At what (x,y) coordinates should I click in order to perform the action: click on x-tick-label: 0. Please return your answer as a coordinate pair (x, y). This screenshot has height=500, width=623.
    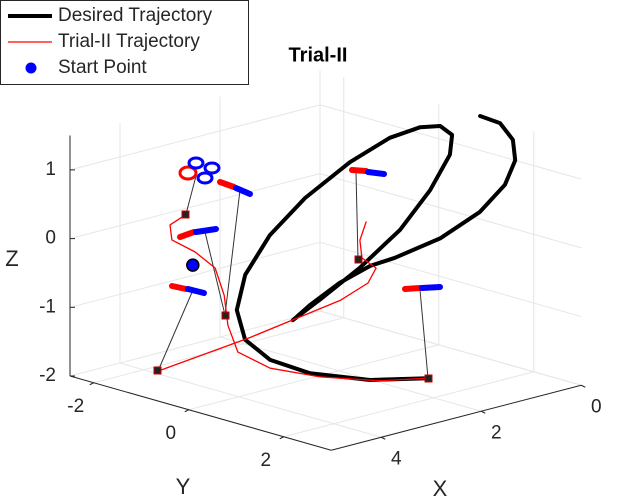
    Looking at the image, I should click on (596, 406).